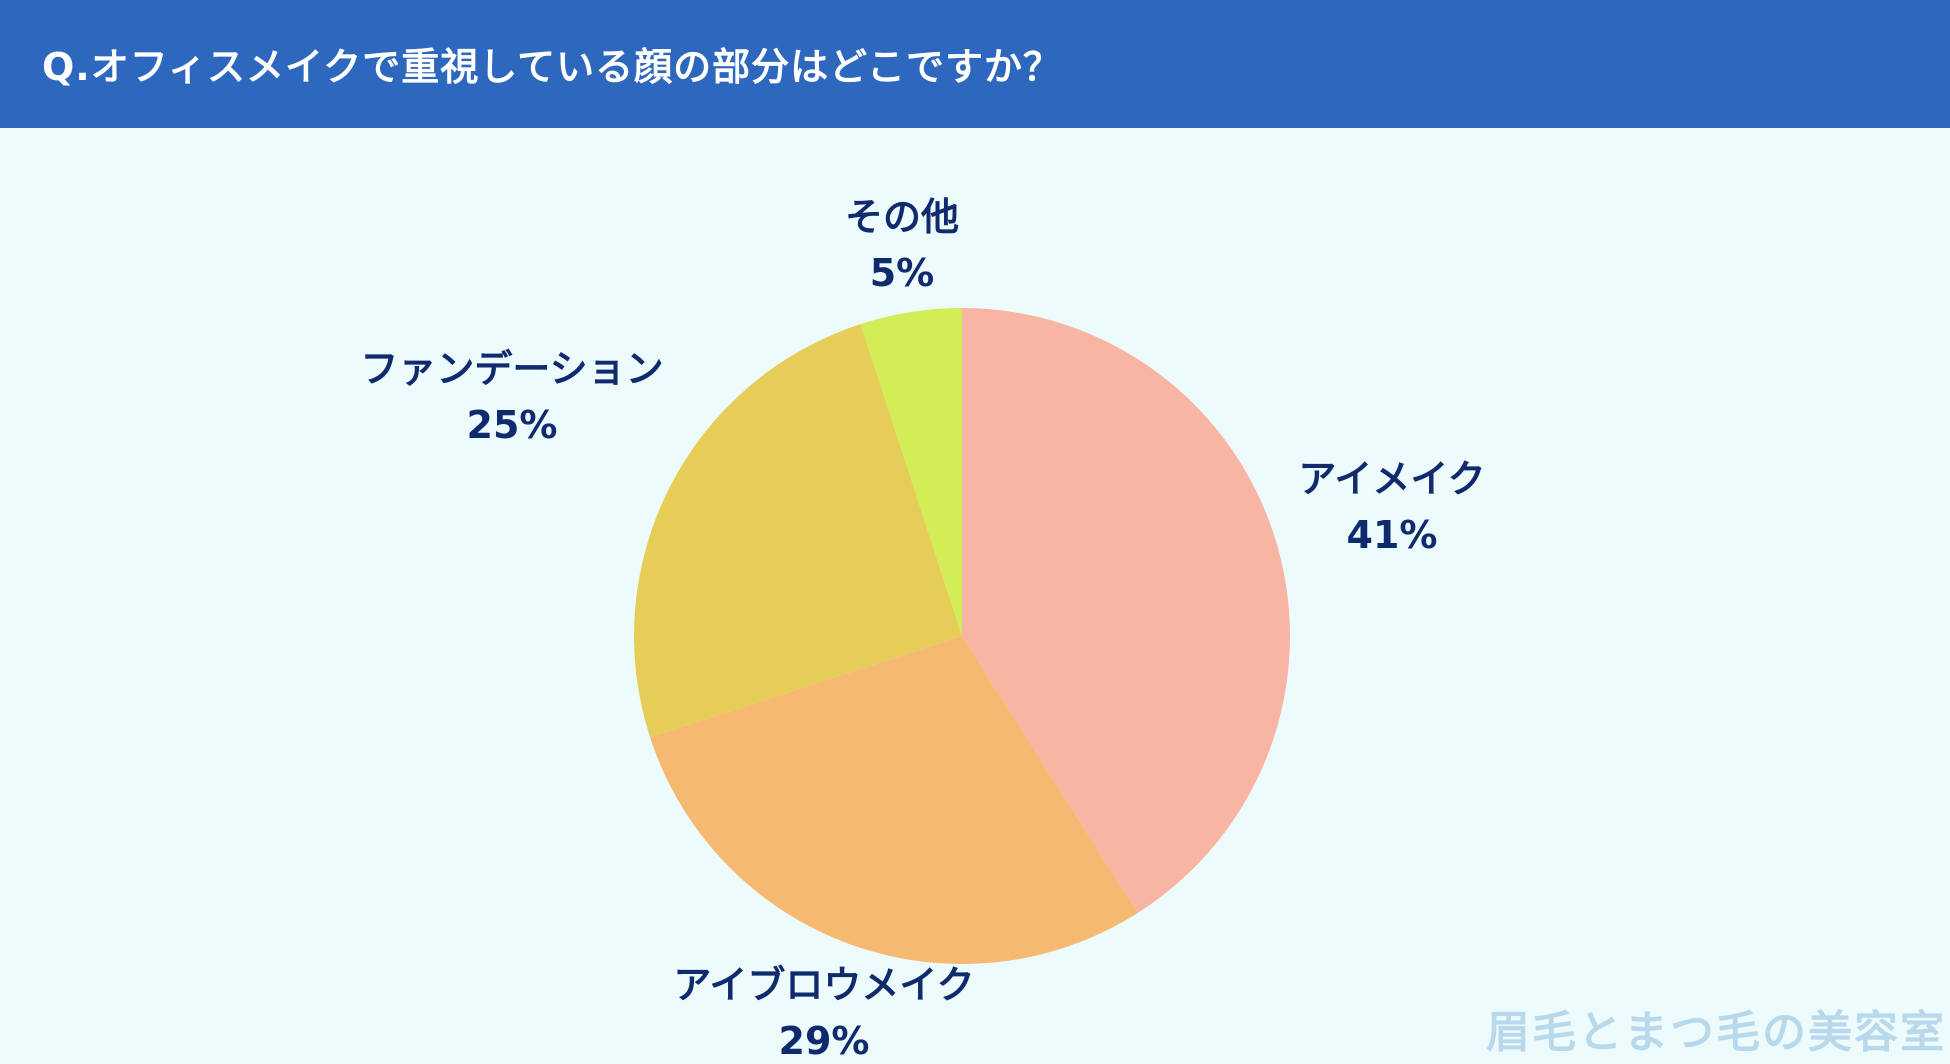 The height and width of the screenshot is (1064, 1950). I want to click on slice-eyebrow-makeup, so click(894, 800).